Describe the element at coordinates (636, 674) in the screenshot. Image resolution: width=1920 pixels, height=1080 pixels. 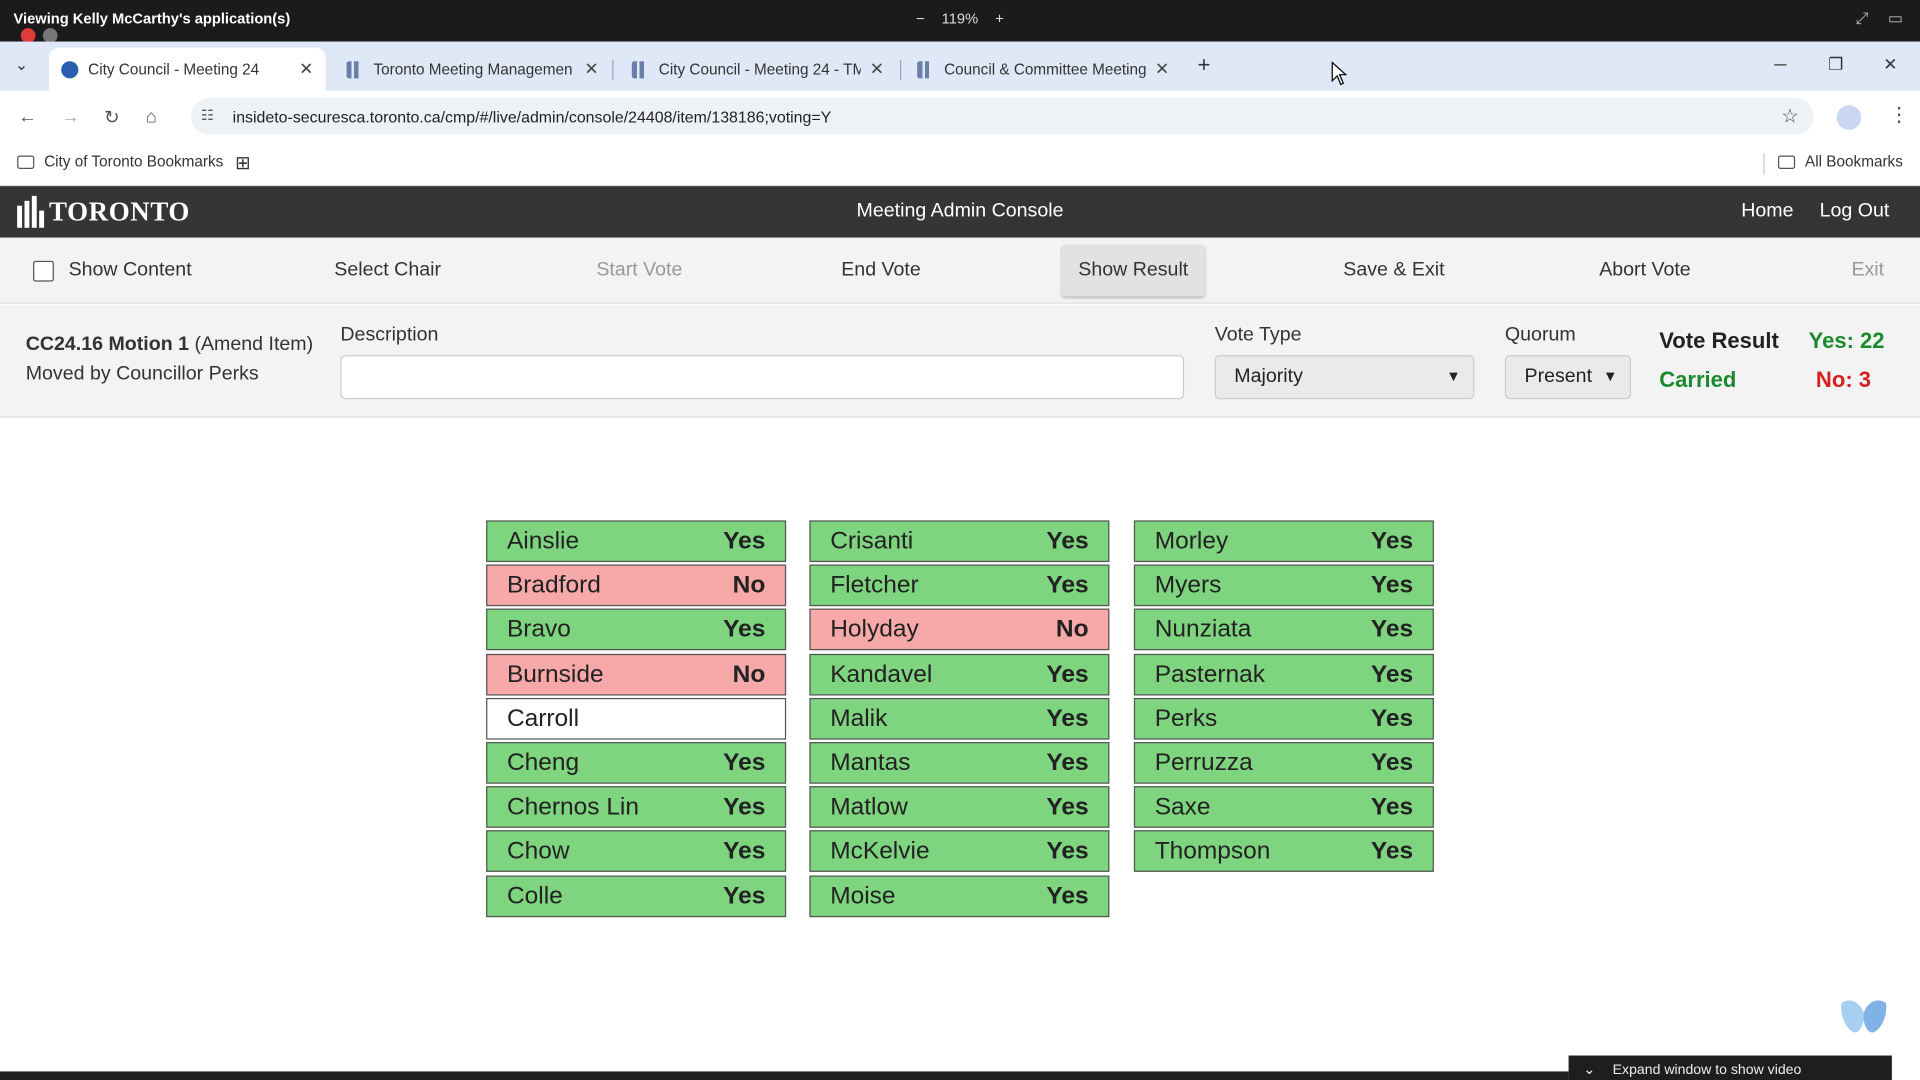
I see `vote-card: Burnside No` at that location.